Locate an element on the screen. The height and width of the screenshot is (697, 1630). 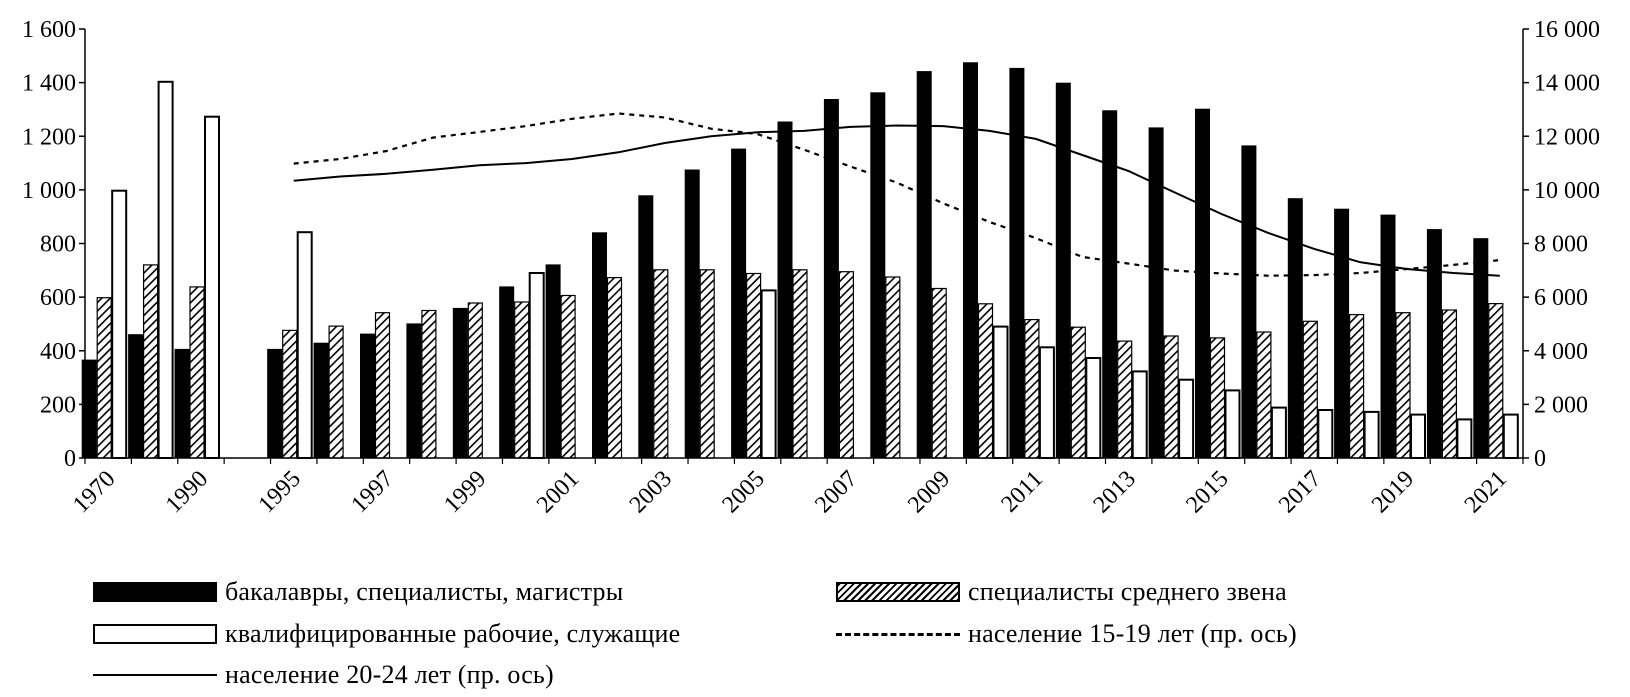
x-tick-label: 1999 is located at coordinates (465, 492).